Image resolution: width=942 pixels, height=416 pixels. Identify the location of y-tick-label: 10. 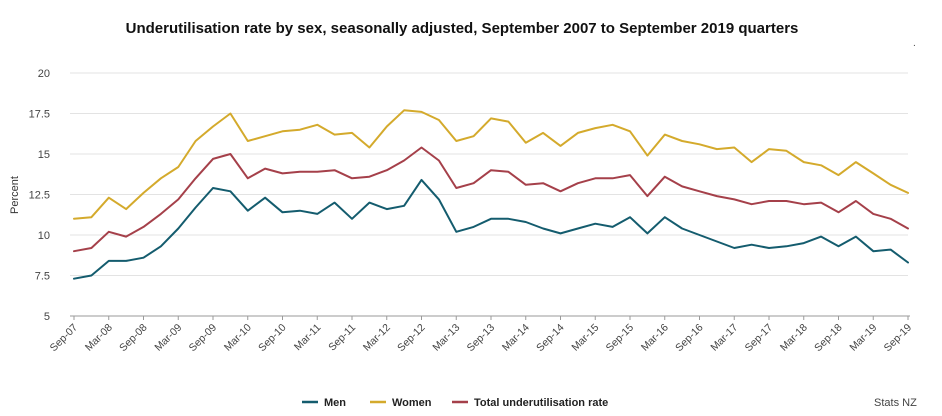
(44, 236).